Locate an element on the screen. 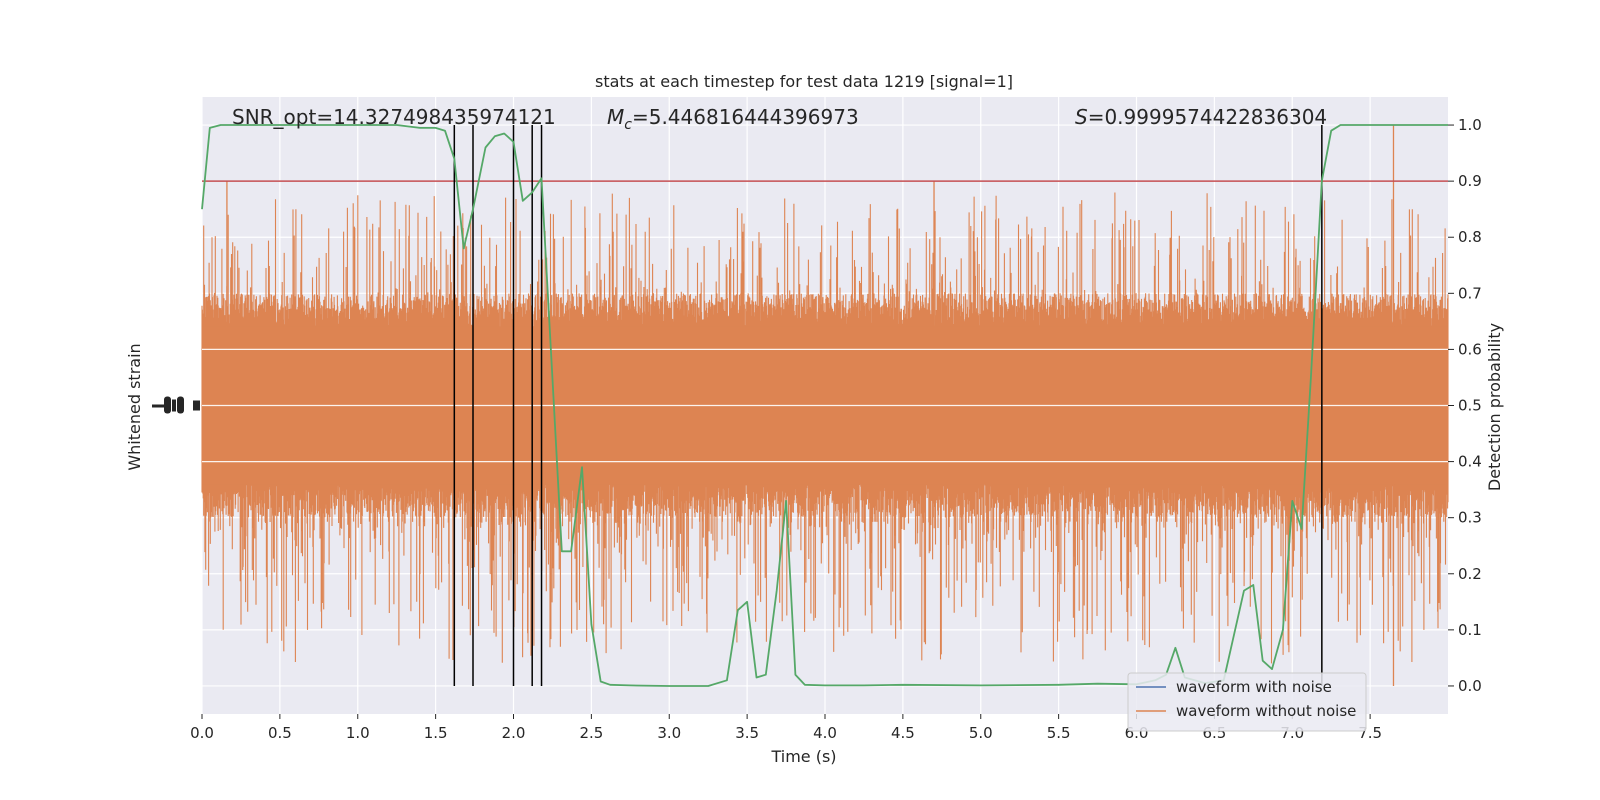  chirp-mass-symbol: M is located at coordinates (615, 117).